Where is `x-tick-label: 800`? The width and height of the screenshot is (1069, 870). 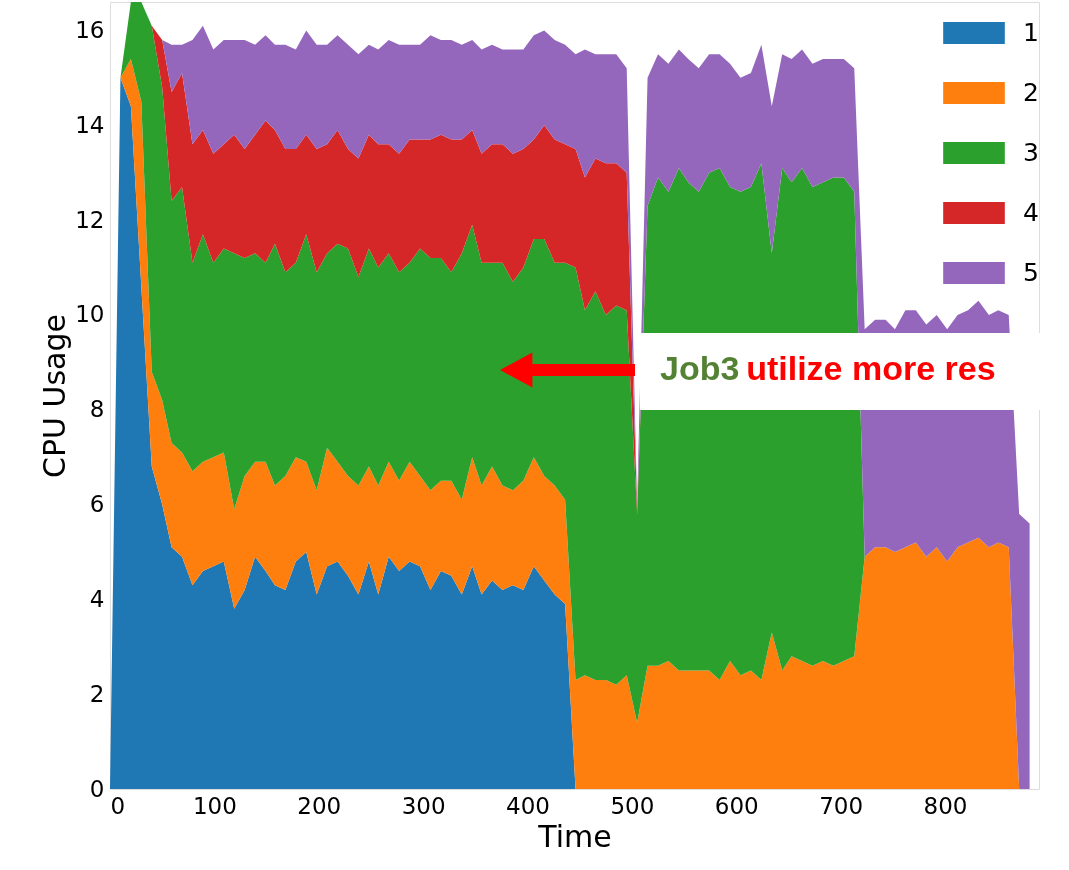
x-tick-label: 800 is located at coordinates (945, 805).